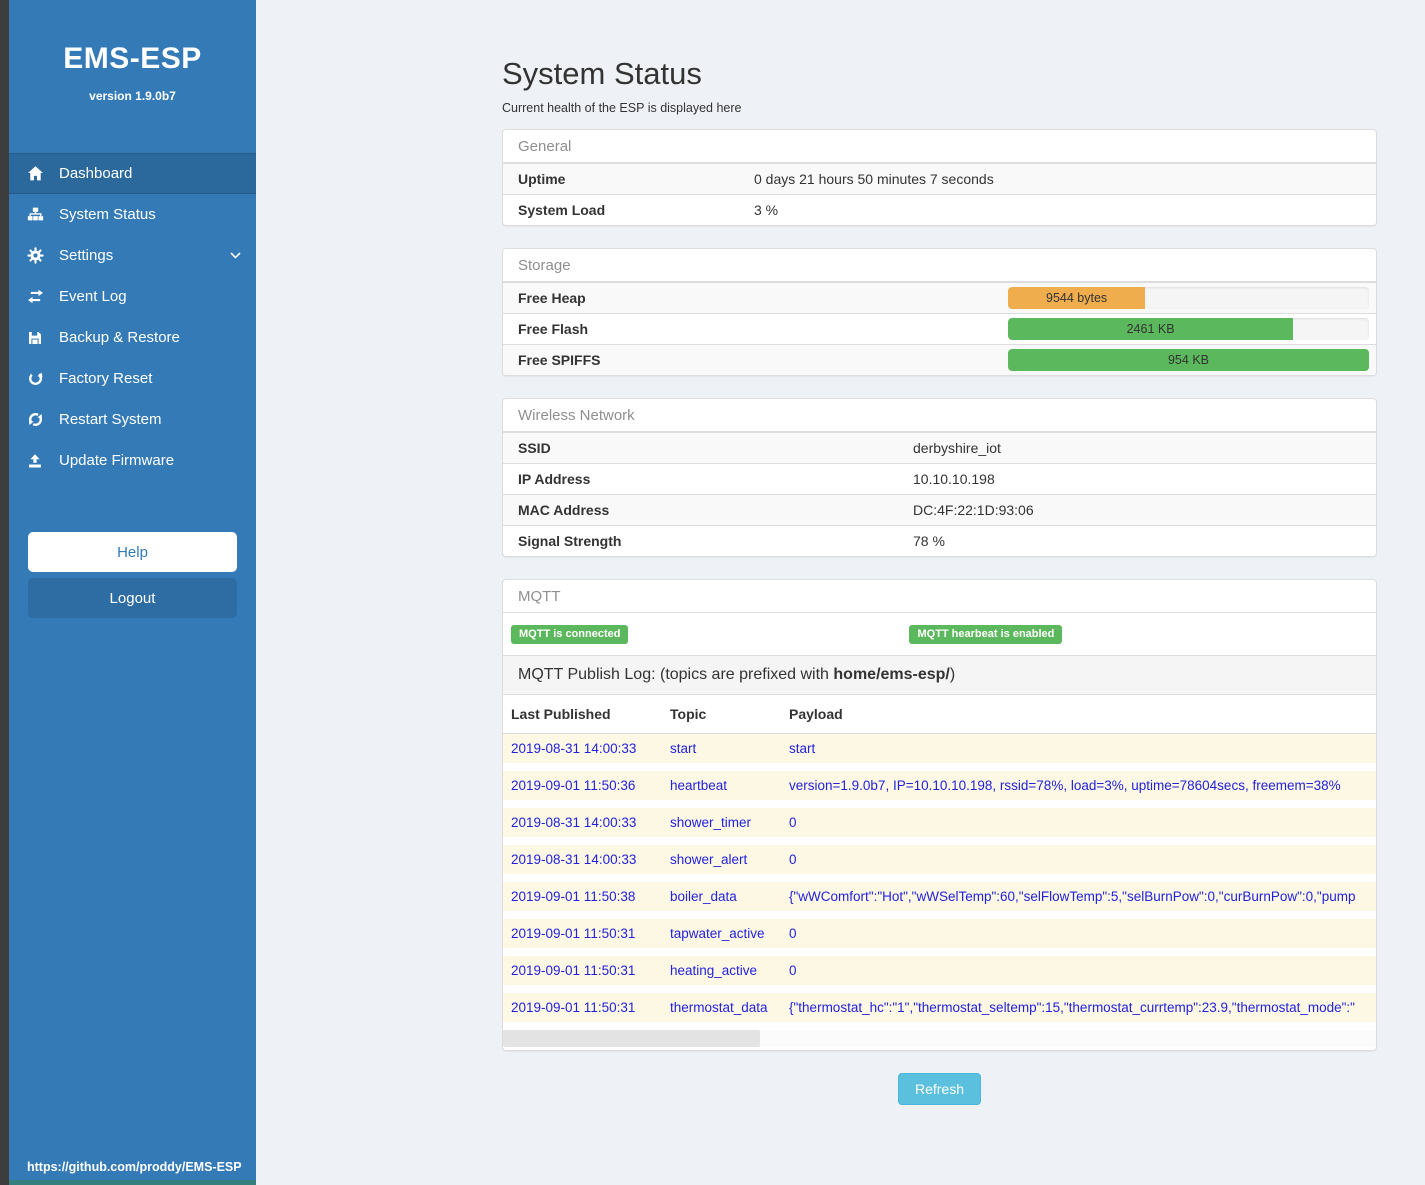  I want to click on log-row: 2019-09-01 11:50:31 heating_active 0, so click(939, 970).